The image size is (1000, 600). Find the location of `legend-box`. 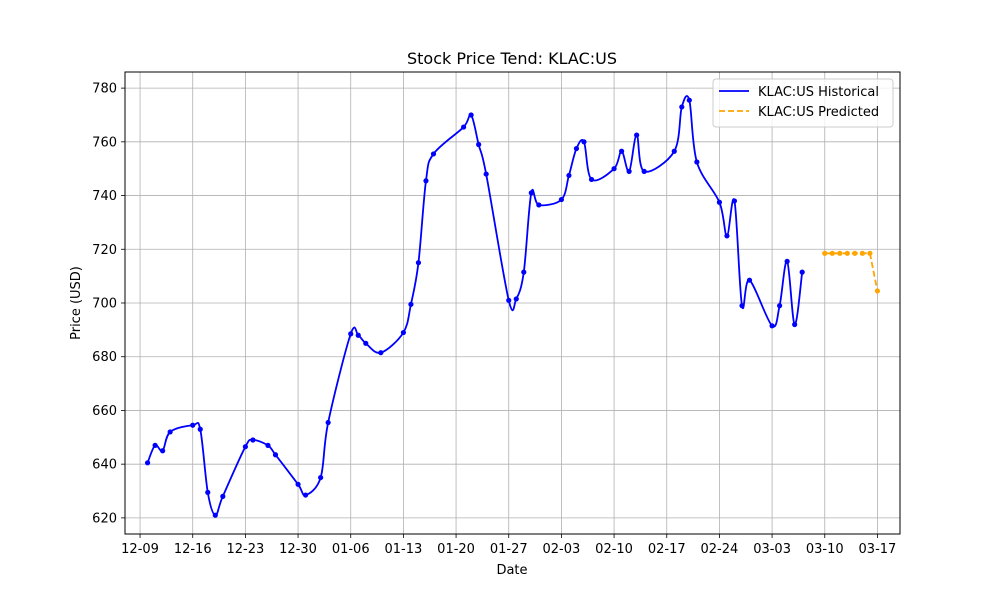

legend-box is located at coordinates (803, 103).